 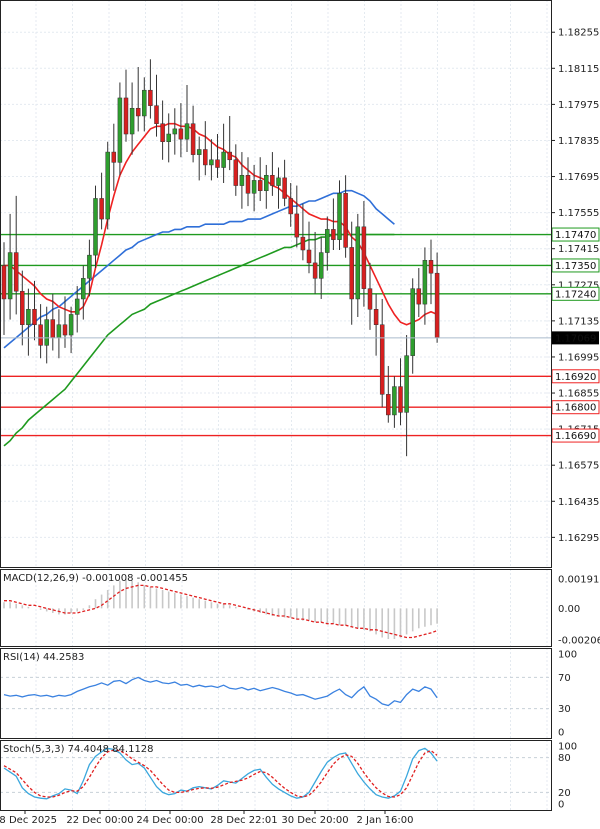 I want to click on macd-signal-line, so click(x=221, y=611).